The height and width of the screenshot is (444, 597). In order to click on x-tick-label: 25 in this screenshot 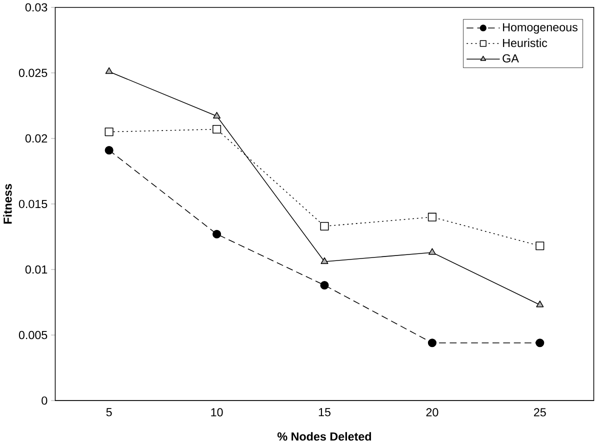, I will do `click(540, 412)`.